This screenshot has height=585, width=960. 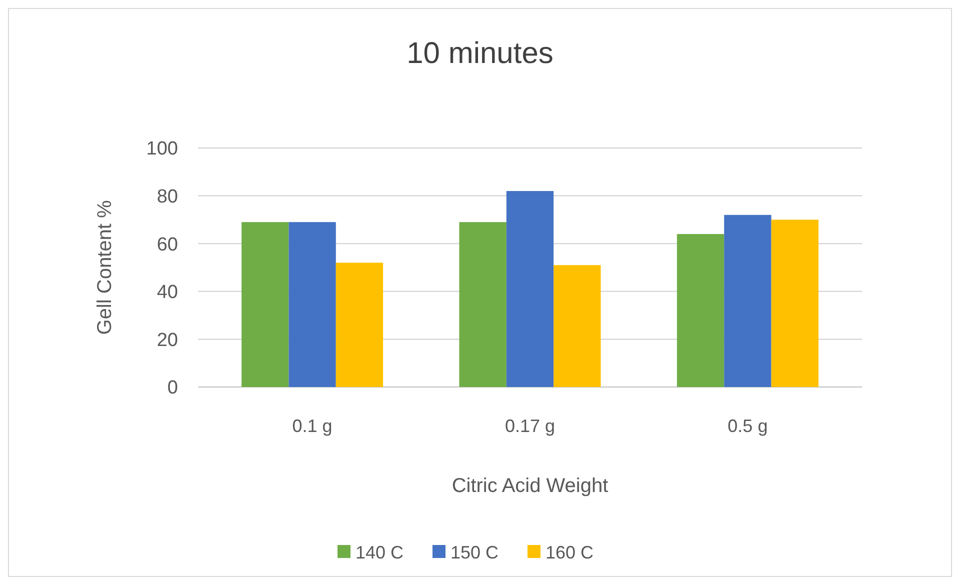 I want to click on y-tick-label: 80, so click(x=167, y=197).